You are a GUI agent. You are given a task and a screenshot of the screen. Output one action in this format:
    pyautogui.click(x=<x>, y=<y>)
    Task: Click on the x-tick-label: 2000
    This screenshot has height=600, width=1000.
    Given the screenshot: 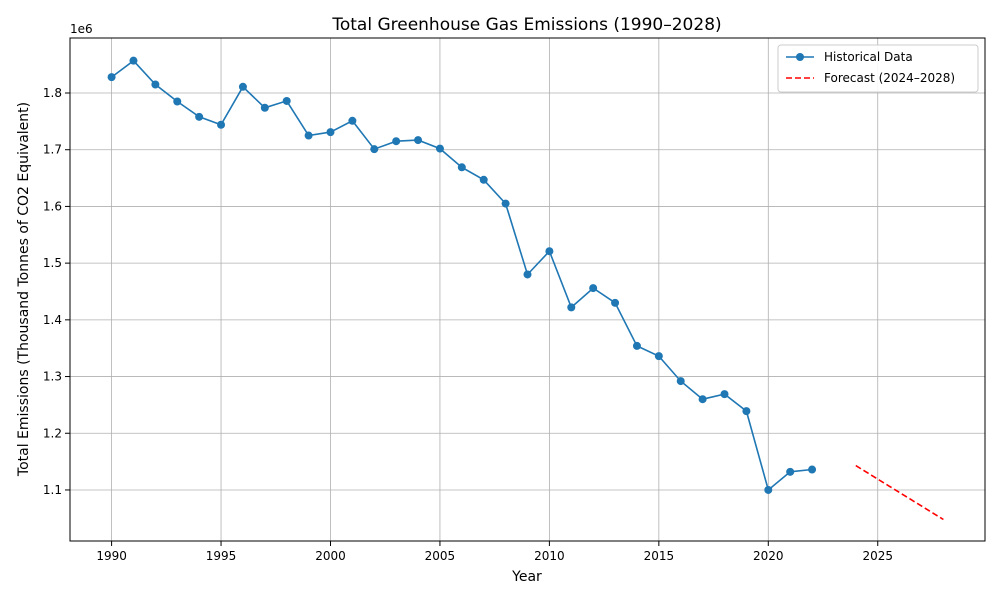 What is the action you would take?
    pyautogui.click(x=330, y=556)
    